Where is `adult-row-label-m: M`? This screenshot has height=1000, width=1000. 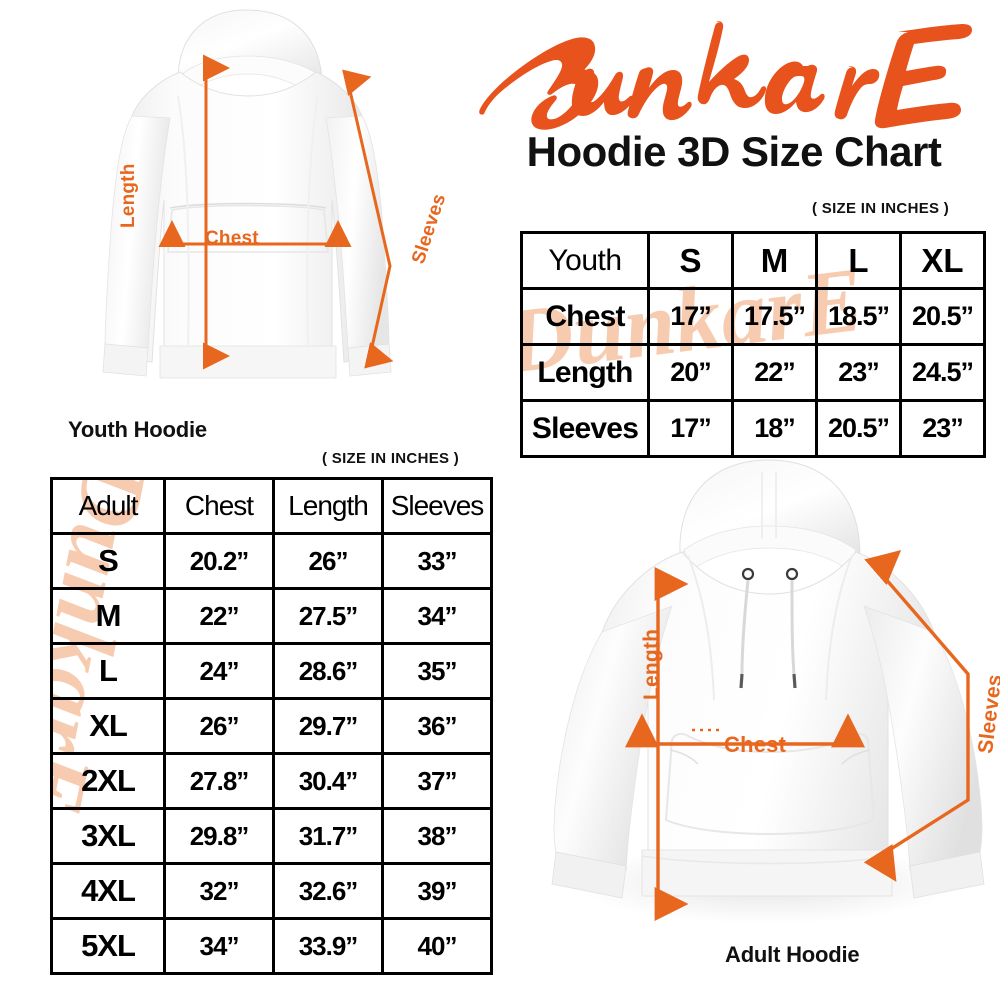 adult-row-label-m: M is located at coordinates (108, 616).